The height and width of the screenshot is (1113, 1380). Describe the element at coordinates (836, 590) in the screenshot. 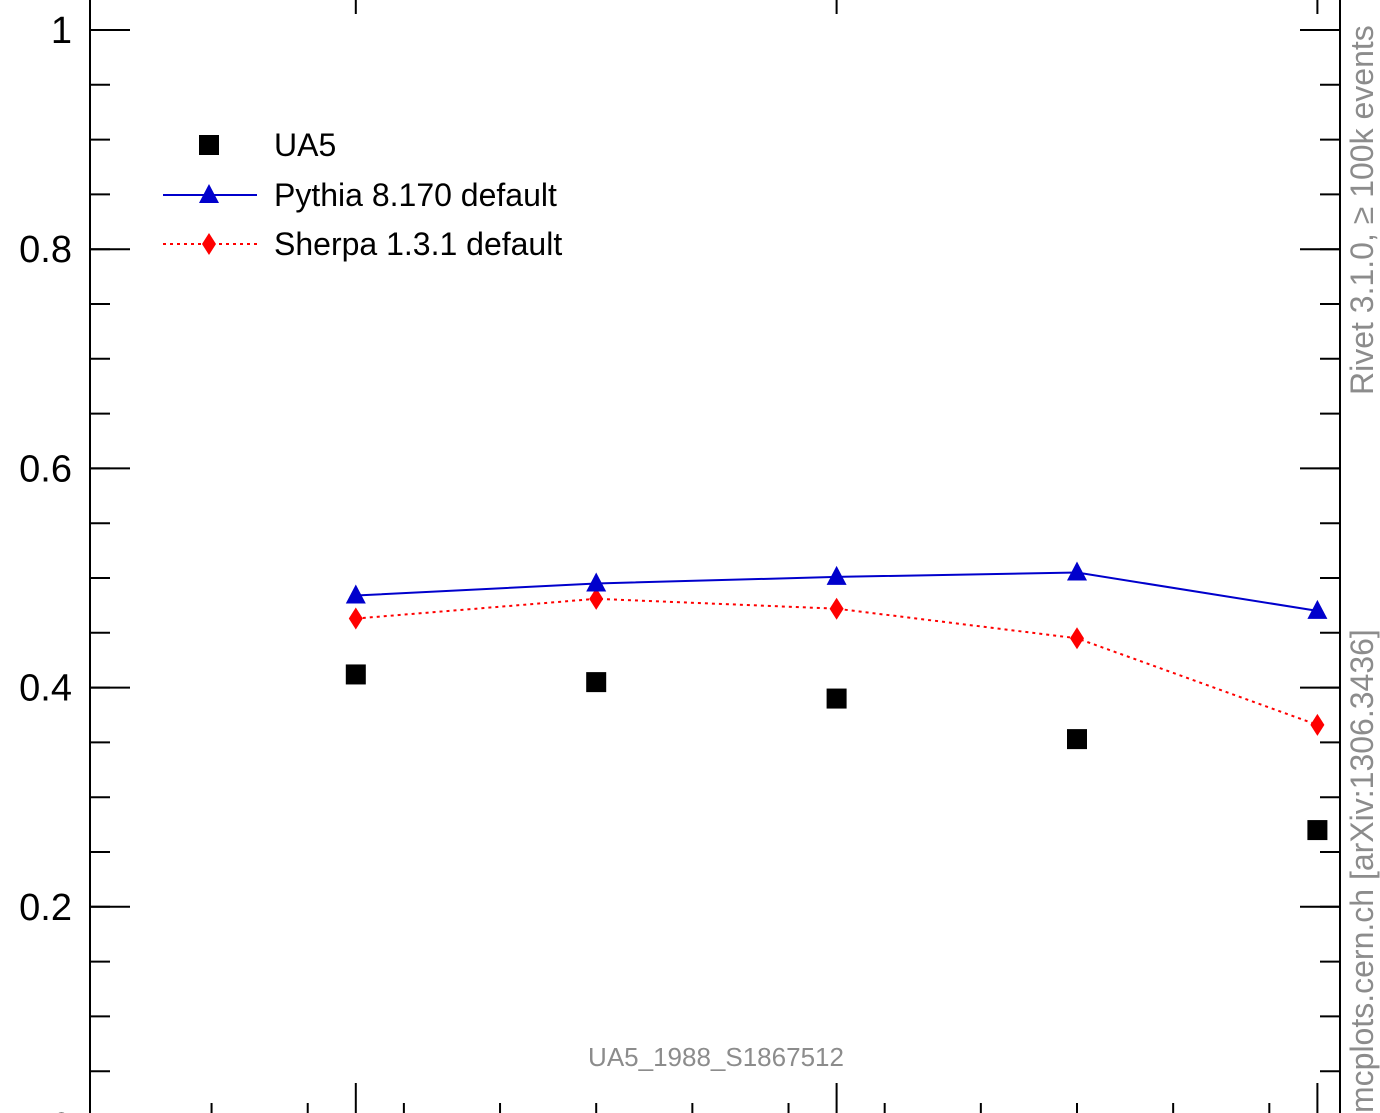

I see `series-pythia` at that location.